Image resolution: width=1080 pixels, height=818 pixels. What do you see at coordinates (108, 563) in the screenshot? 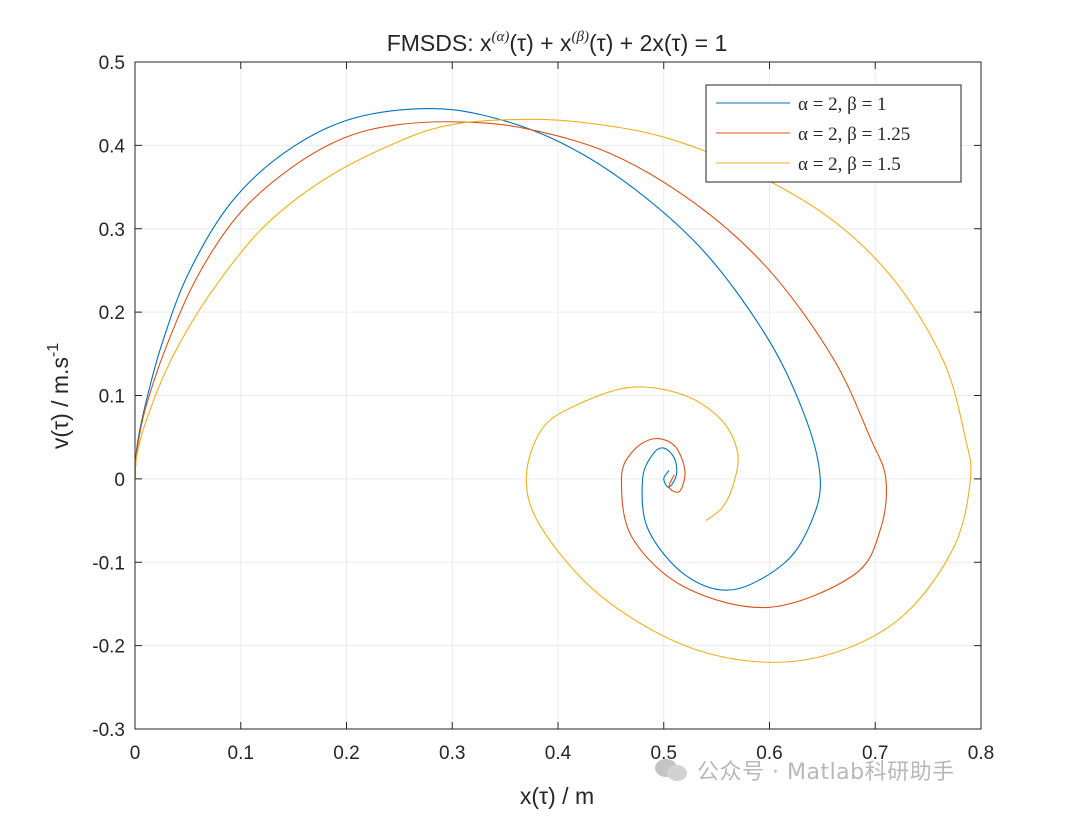
I see `y-tick-label: -0.1` at bounding box center [108, 563].